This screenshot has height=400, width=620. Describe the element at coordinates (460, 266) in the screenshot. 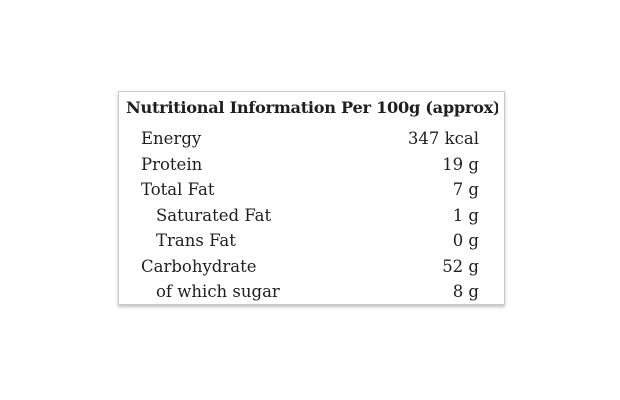

I see `nutrient-value: 52 g` at that location.